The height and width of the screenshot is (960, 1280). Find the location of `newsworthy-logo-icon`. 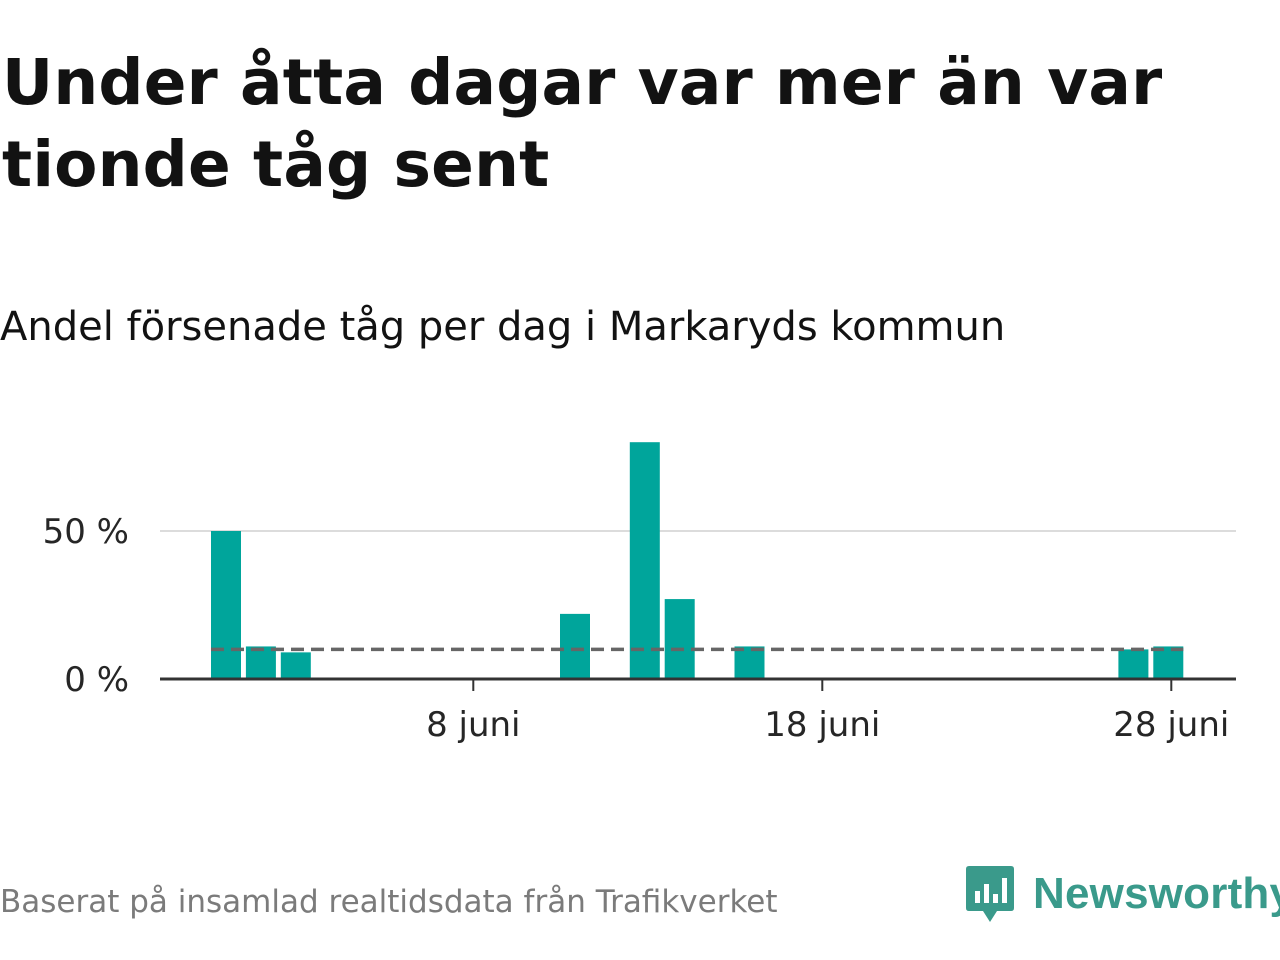

newsworthy-logo-icon is located at coordinates (990, 894).